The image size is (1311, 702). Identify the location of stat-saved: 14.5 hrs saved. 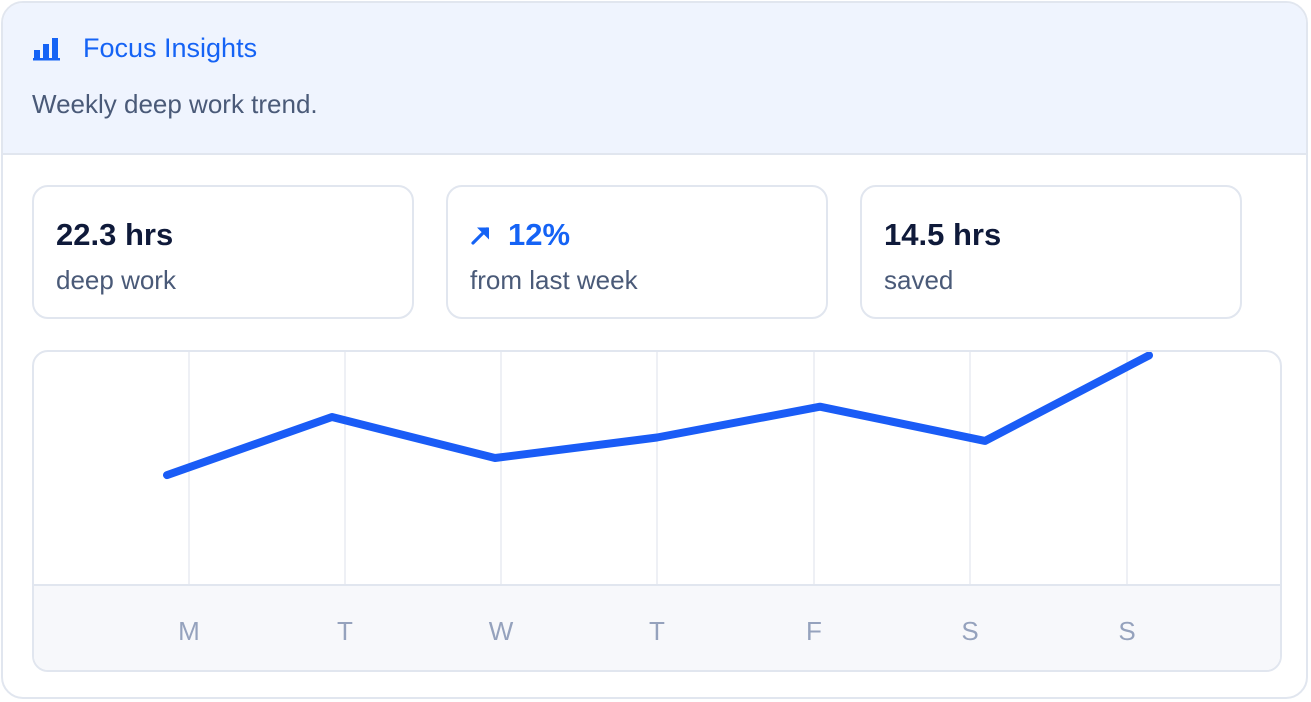
(1051, 252).